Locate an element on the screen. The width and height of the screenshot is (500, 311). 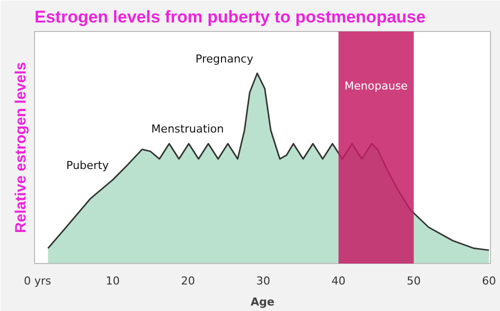
y-axis-title: Relative estrogen levels is located at coordinates (21, 147).